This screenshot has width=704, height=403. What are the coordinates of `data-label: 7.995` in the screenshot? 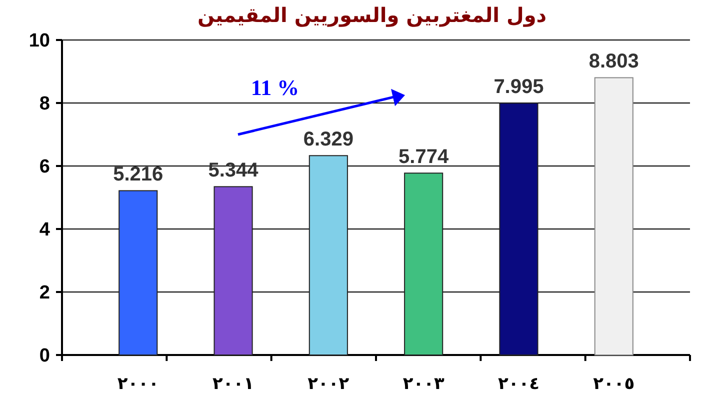 It's located at (519, 87).